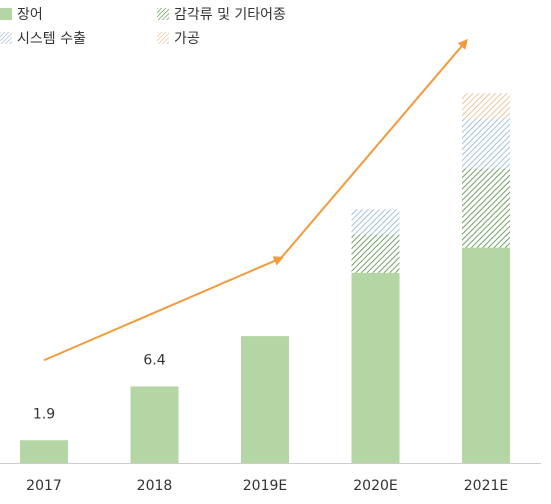 Image resolution: width=551 pixels, height=504 pixels. What do you see at coordinates (154, 360) in the screenshot?
I see `data-label-2018: 6.4` at bounding box center [154, 360].